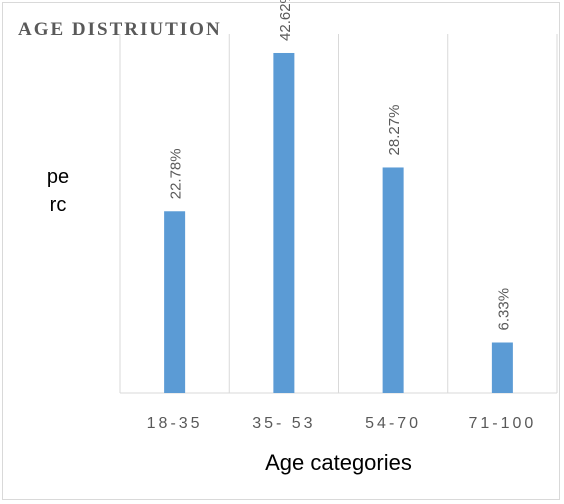 This screenshot has width=564, height=504. Describe the element at coordinates (58, 191) in the screenshot. I see `y-axis-label: perc` at that location.